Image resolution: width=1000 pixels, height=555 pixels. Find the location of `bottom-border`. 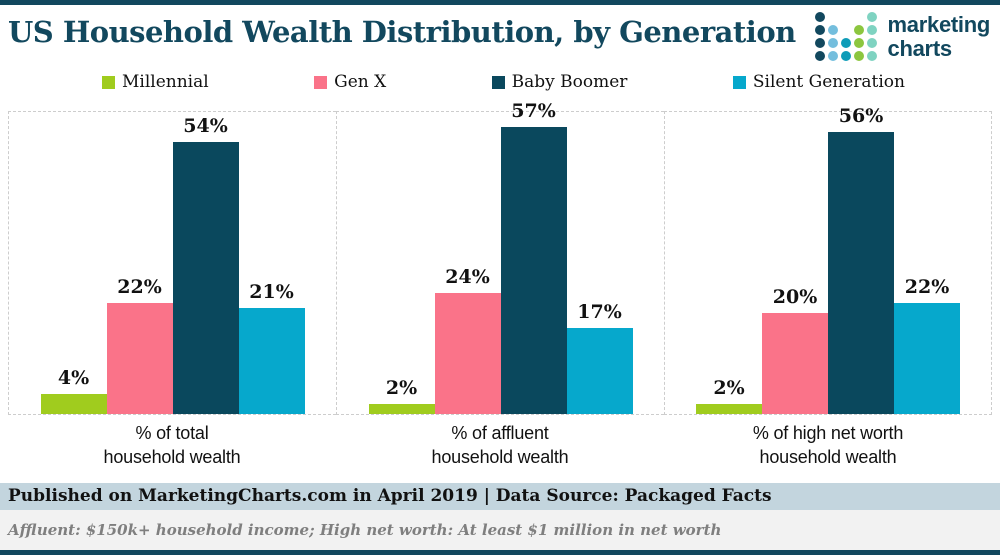

bottom-border is located at coordinates (500, 552).